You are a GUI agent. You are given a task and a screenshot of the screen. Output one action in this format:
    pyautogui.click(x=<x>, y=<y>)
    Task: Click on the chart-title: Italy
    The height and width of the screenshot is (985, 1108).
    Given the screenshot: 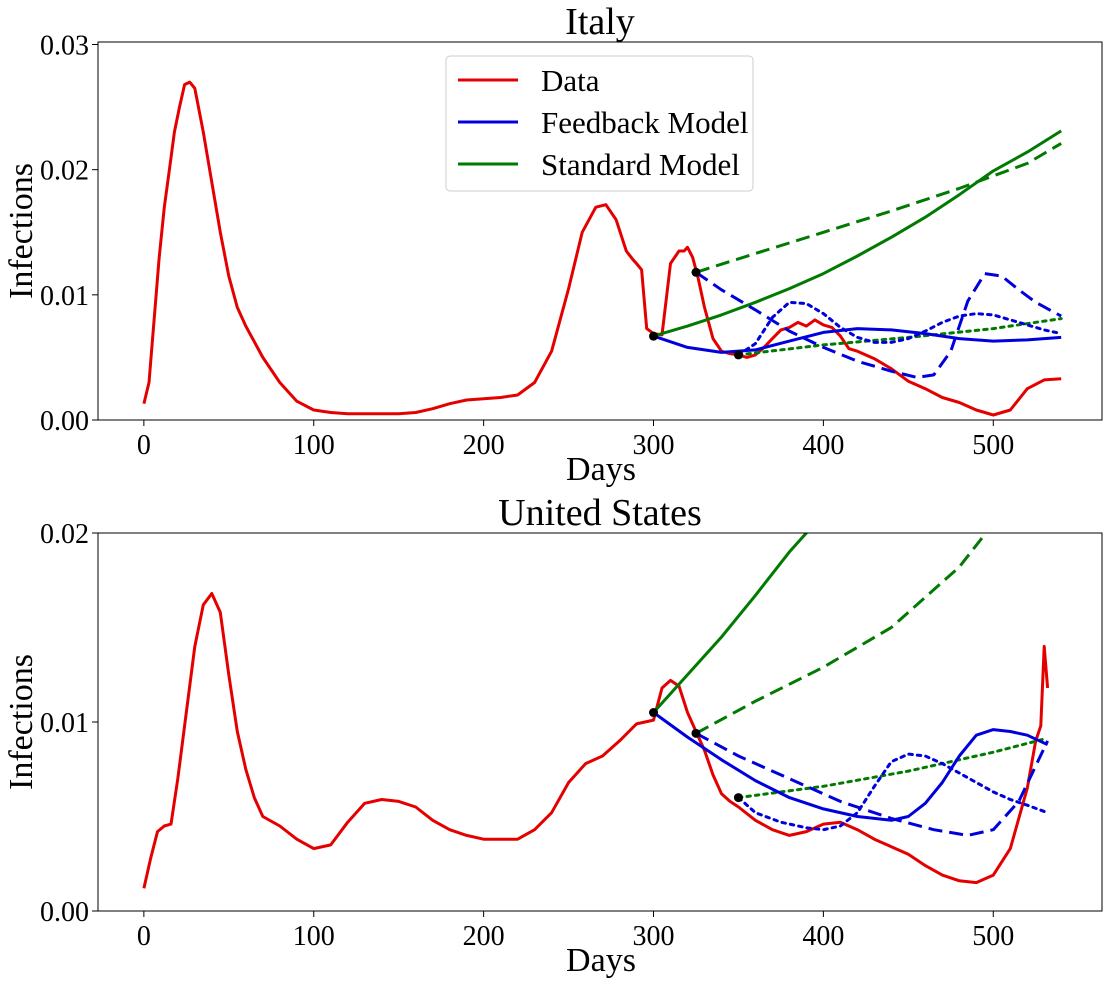 What is the action you would take?
    pyautogui.click(x=600, y=22)
    